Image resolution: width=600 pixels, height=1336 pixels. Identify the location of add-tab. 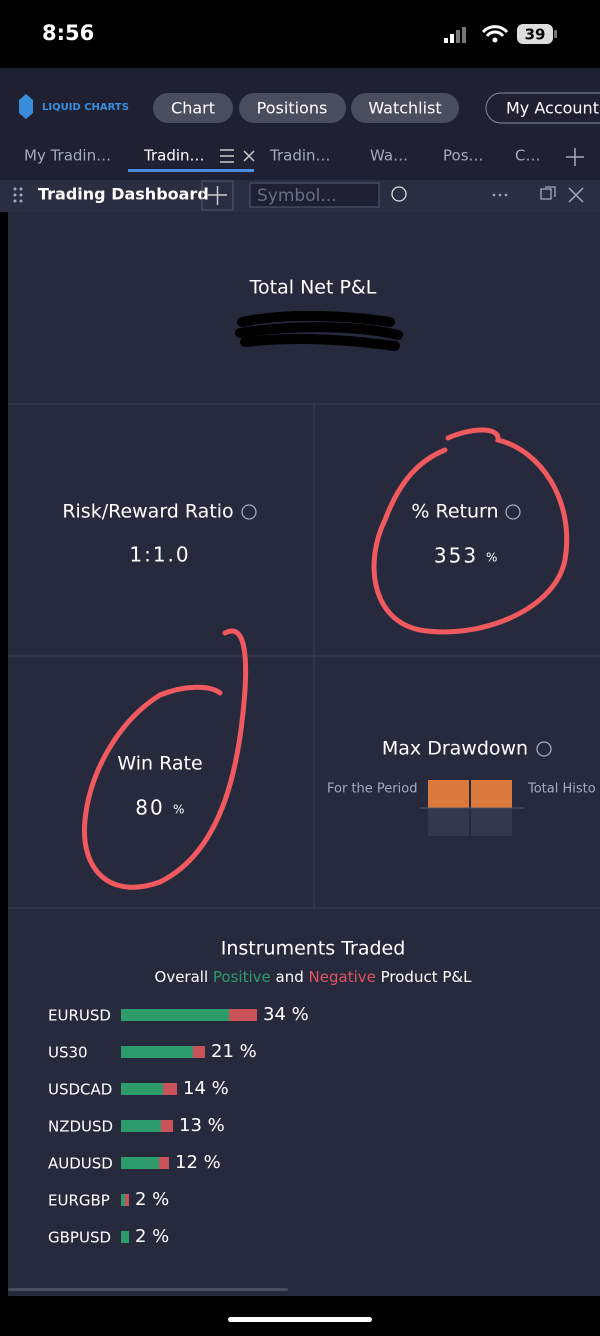
(575, 157).